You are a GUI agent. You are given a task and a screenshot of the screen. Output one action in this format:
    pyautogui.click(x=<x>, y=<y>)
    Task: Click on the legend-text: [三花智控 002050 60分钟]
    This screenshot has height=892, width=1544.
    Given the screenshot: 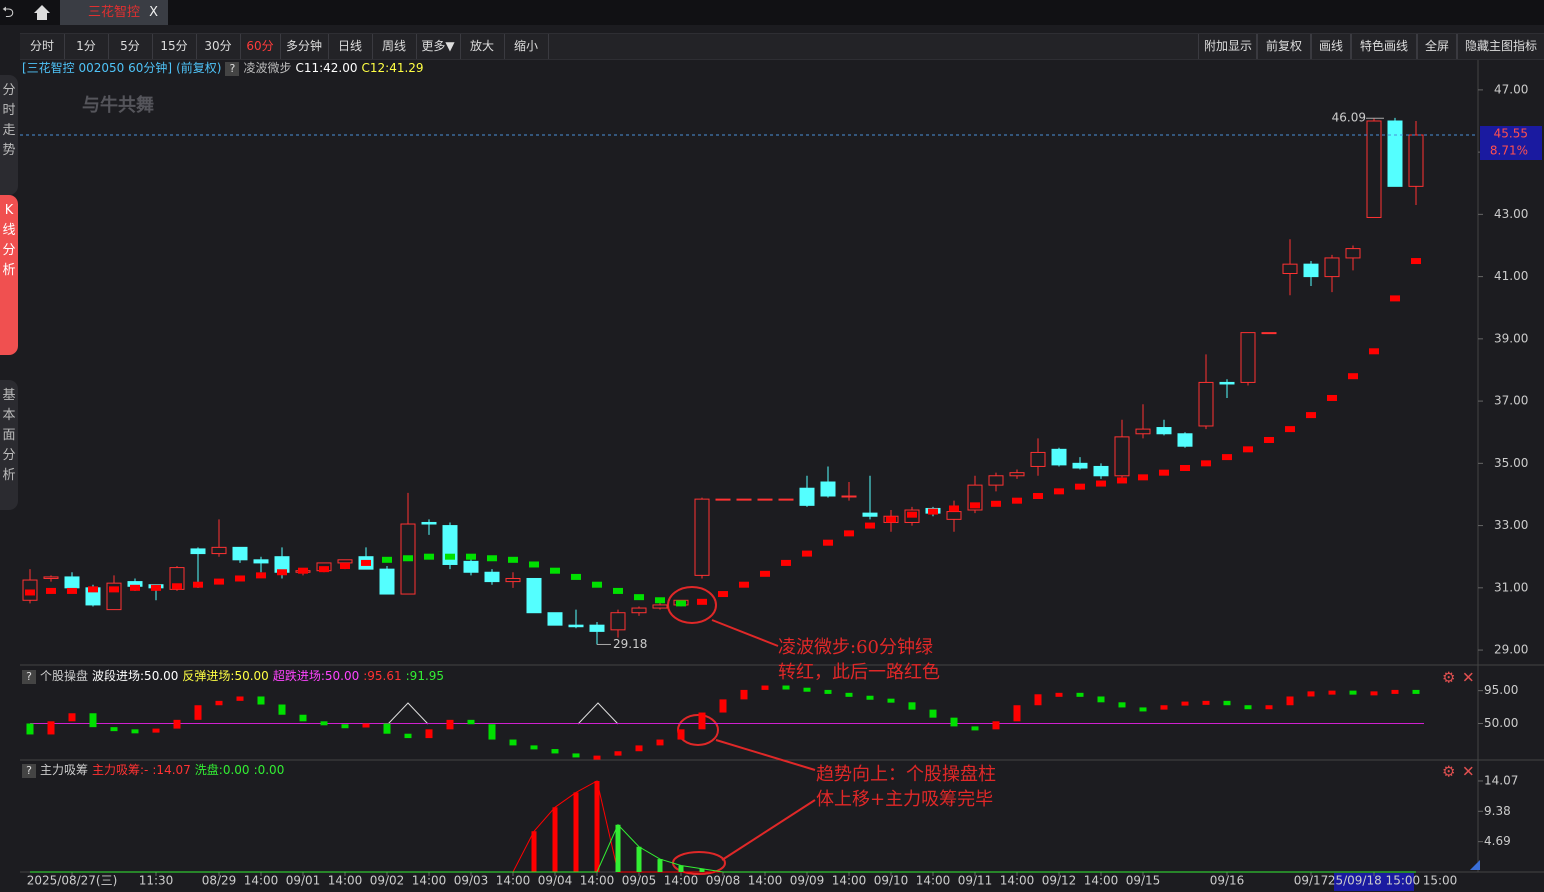 What is the action you would take?
    pyautogui.click(x=97, y=68)
    